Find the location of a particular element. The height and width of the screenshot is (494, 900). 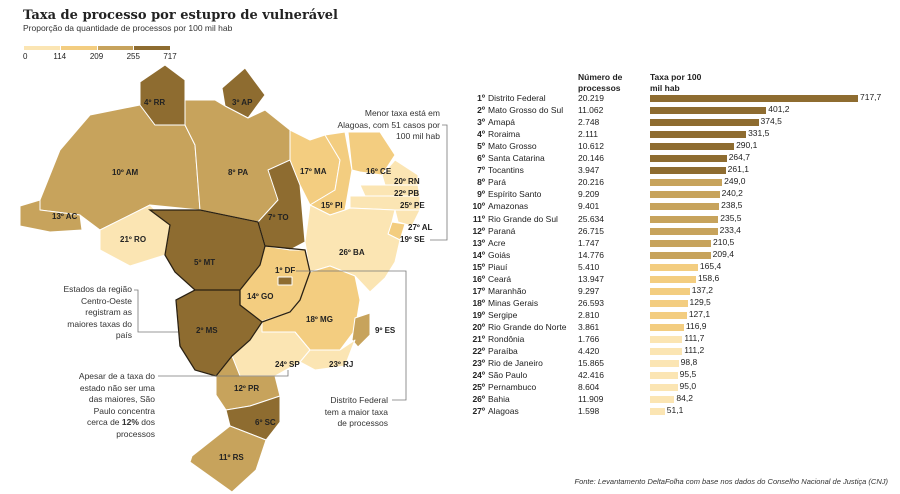

rank: 20º is located at coordinates (478, 326).